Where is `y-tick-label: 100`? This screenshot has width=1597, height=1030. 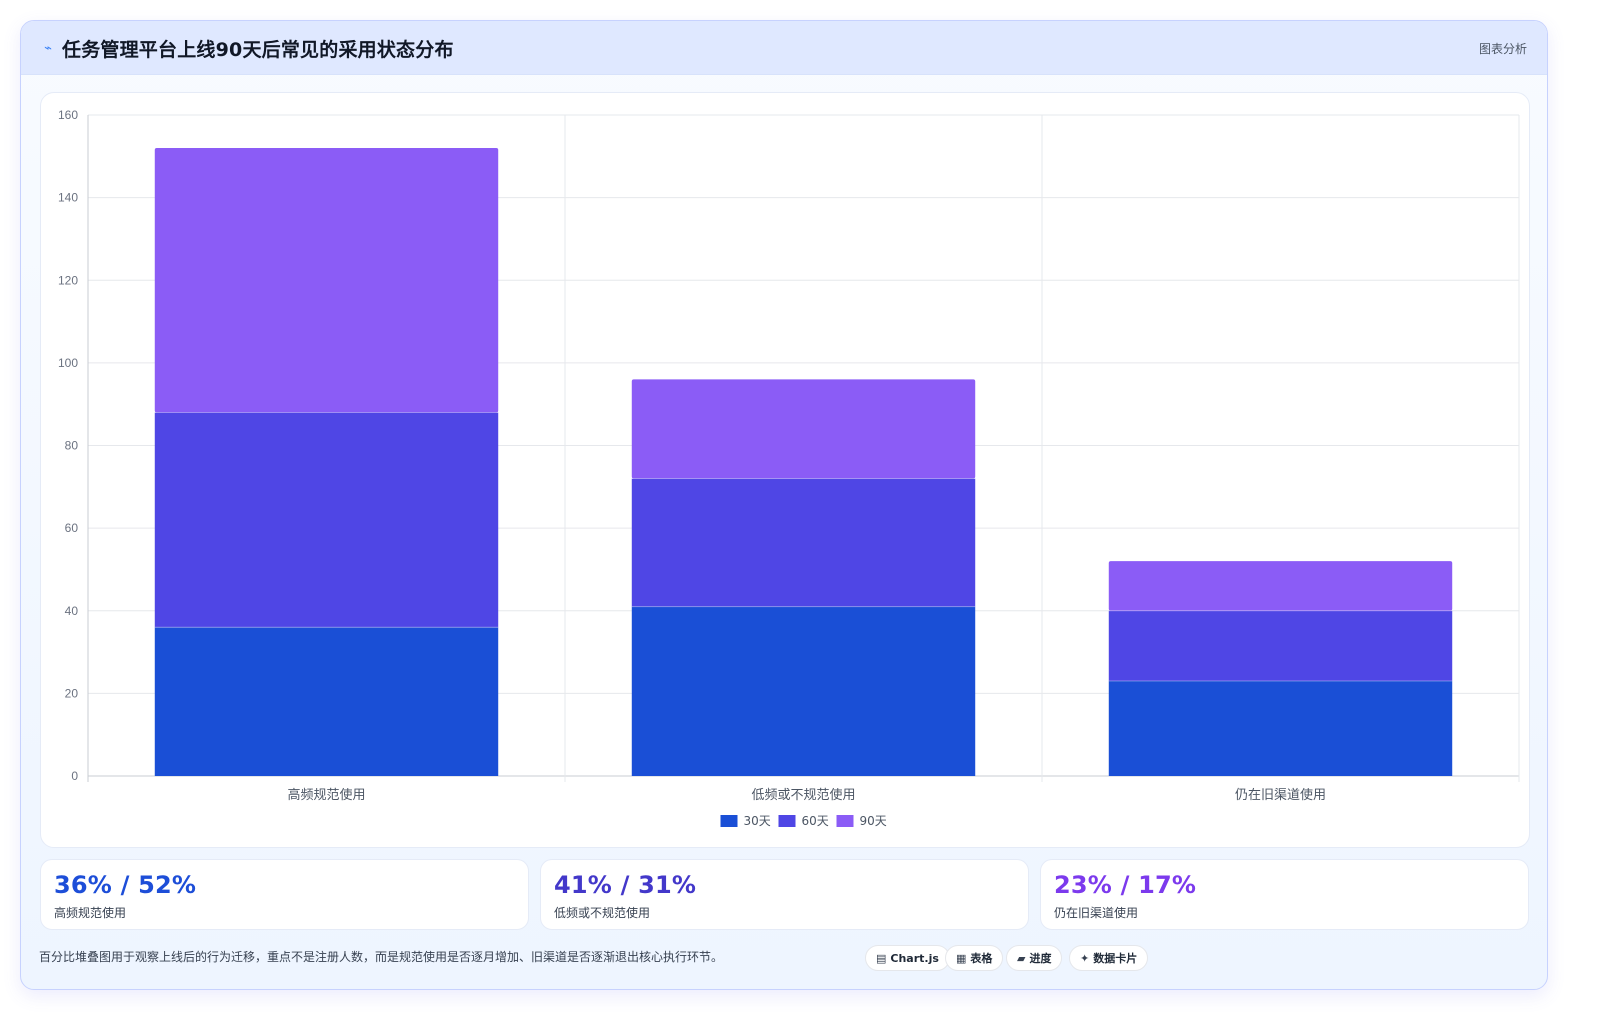
y-tick-label: 100 is located at coordinates (68, 363).